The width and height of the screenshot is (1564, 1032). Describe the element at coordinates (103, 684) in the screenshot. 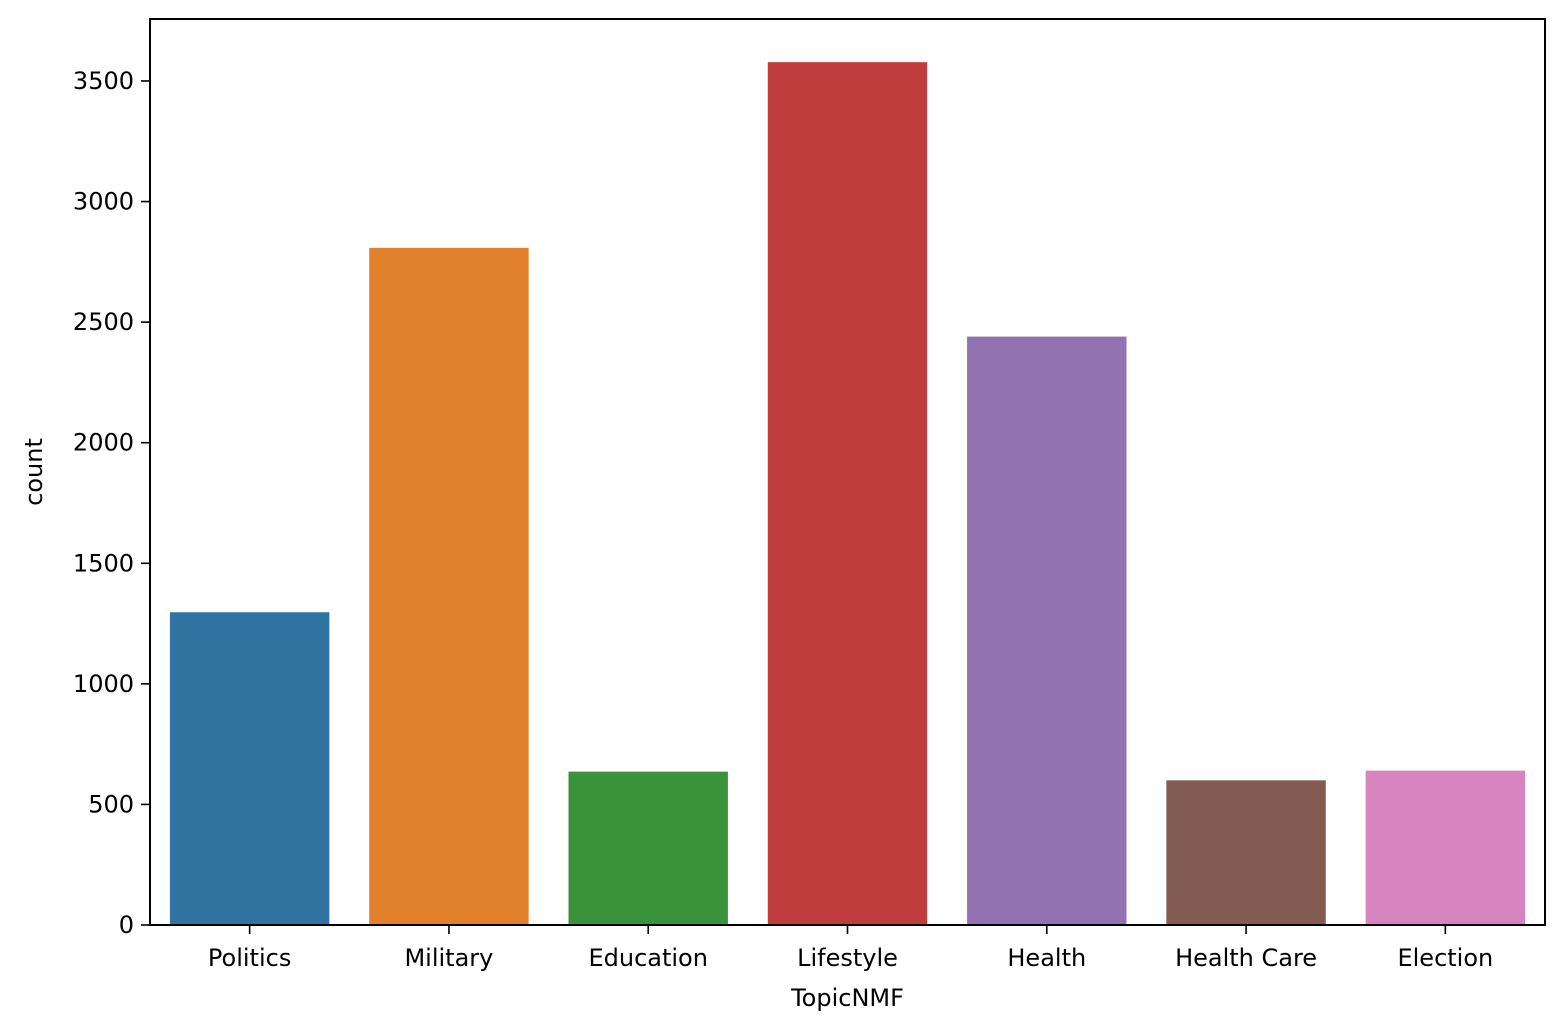

I see `y-tick-label: 1000` at that location.